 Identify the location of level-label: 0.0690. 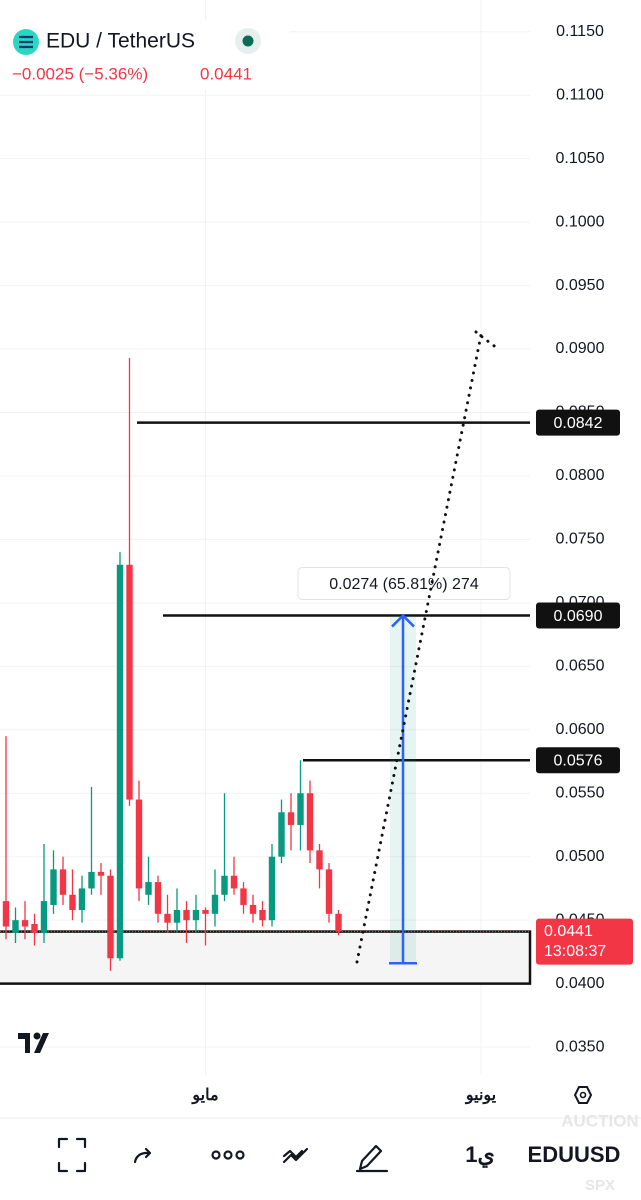
(578, 616).